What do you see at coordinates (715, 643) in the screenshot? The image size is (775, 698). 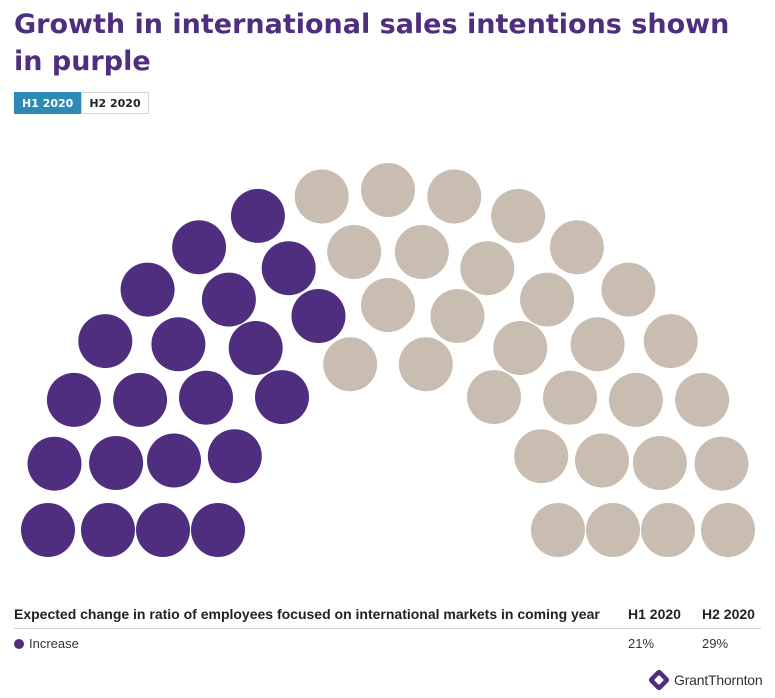 I see `row-value-h2: 29%` at bounding box center [715, 643].